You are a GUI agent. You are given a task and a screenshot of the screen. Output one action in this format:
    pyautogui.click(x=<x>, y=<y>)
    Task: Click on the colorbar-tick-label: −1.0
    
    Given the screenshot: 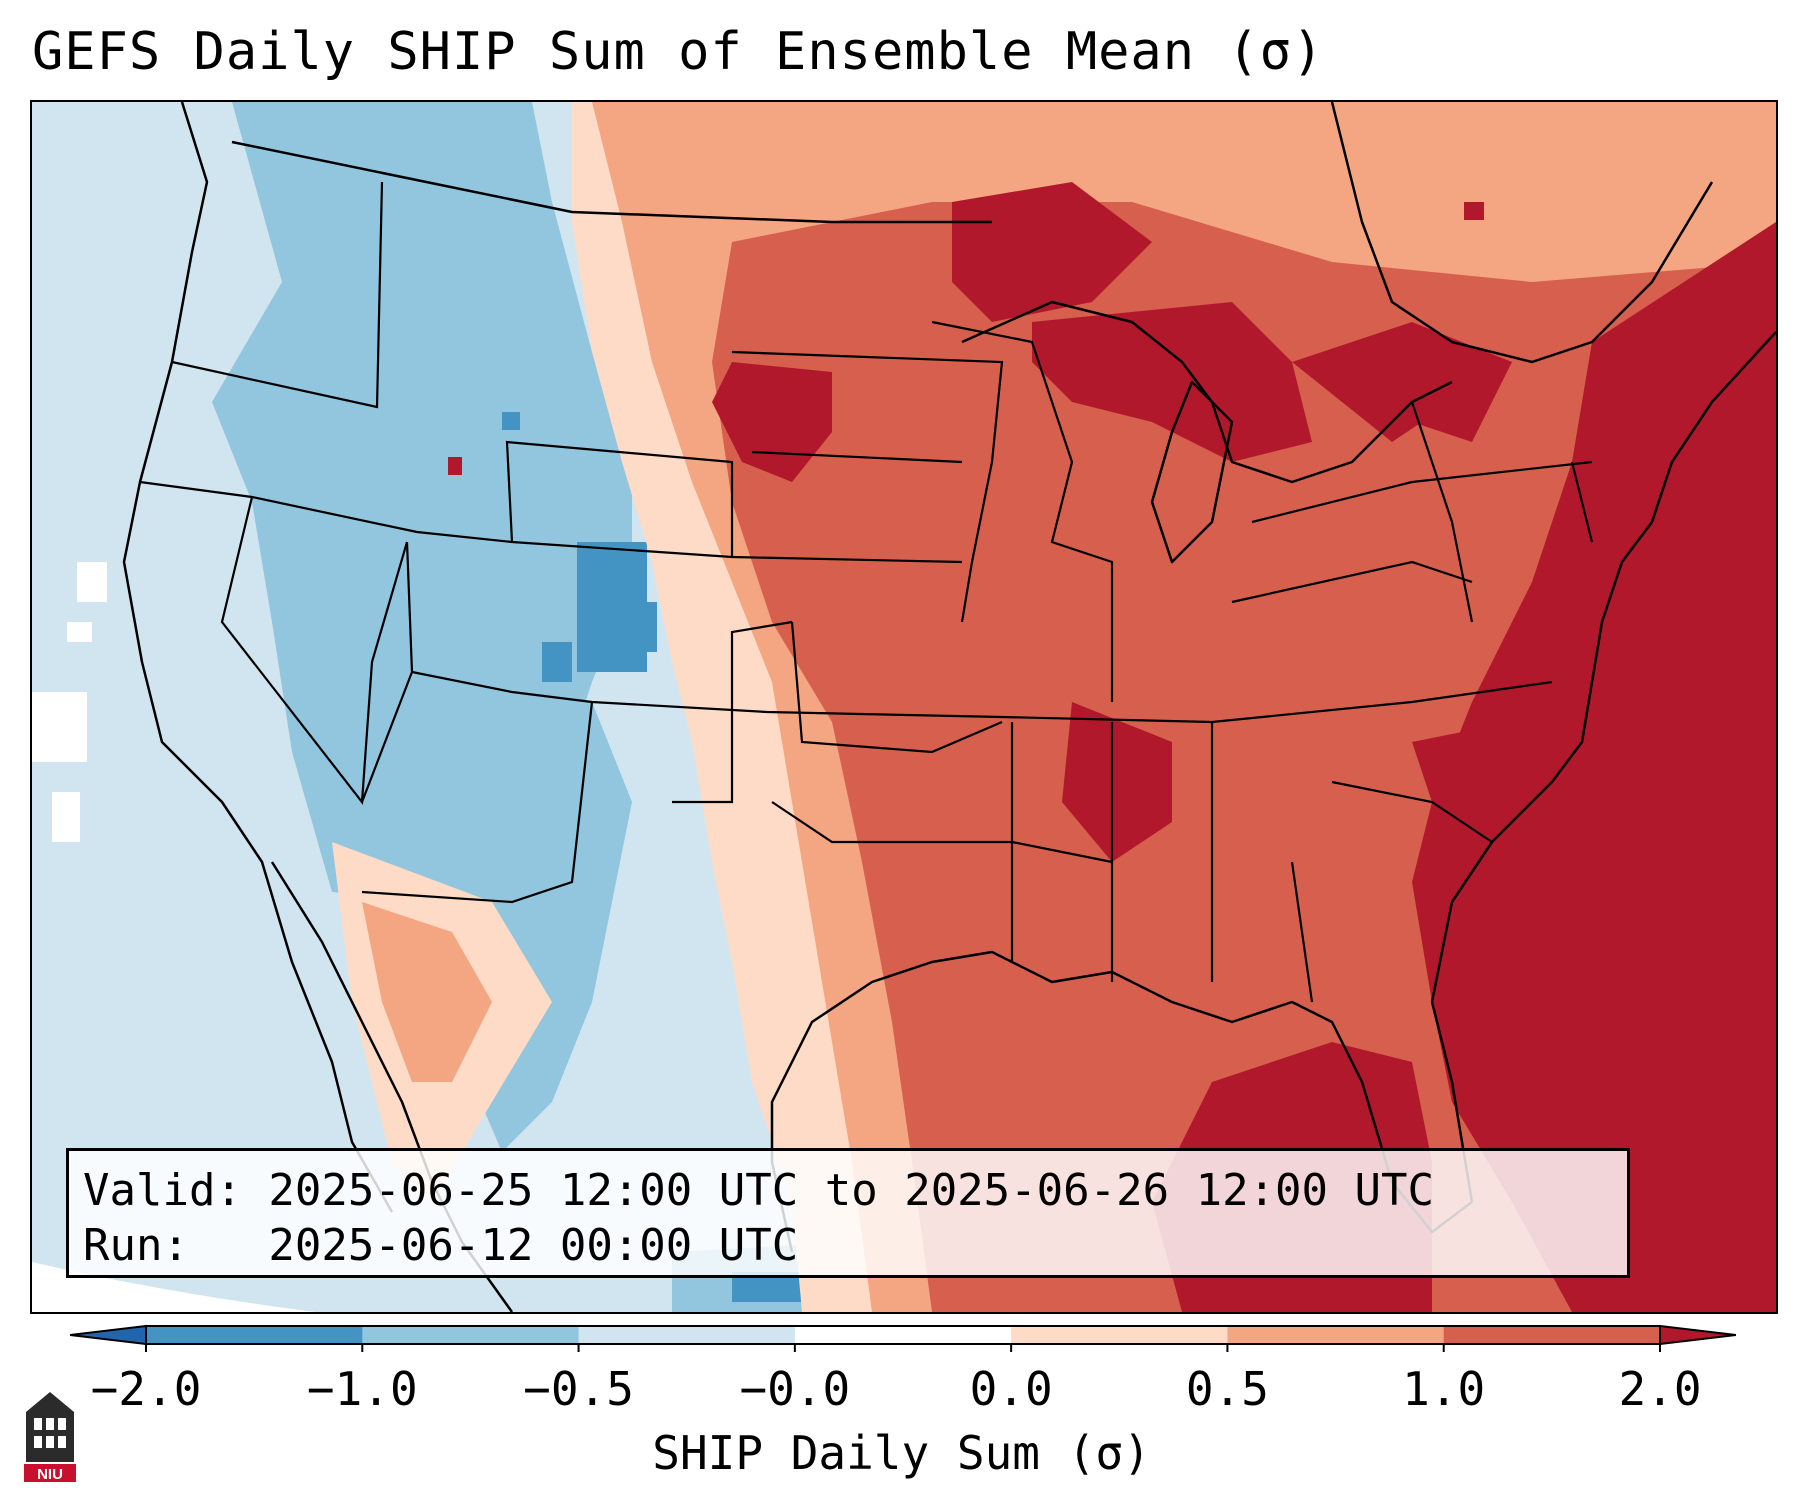 What is the action you would take?
    pyautogui.click(x=362, y=1389)
    